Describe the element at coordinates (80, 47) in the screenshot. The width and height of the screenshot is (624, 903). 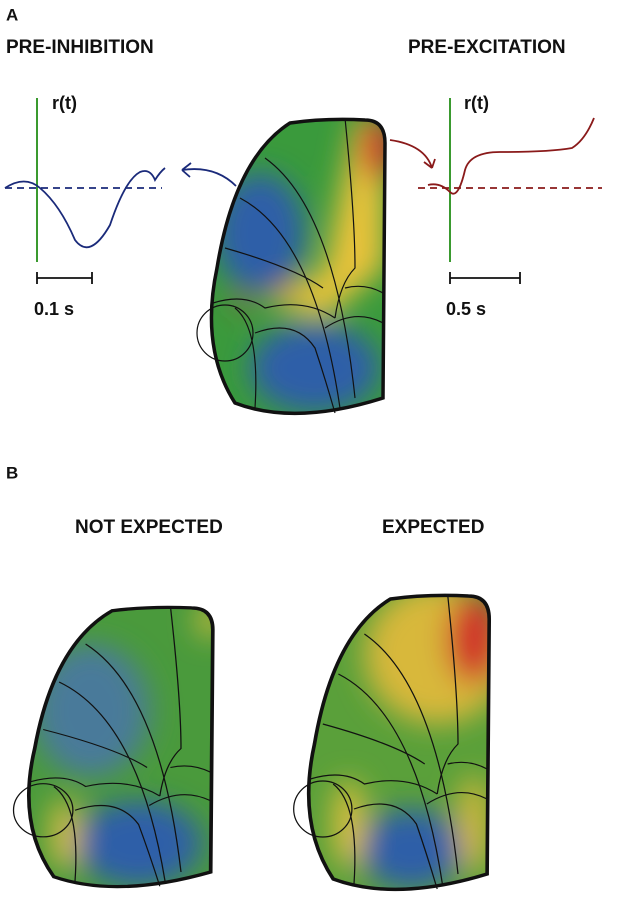
I see `trace-title: PRE-INHIBITION` at that location.